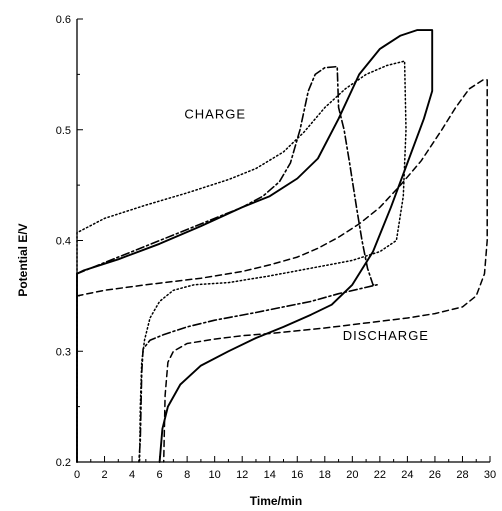 The width and height of the screenshot is (502, 511). Describe the element at coordinates (77, 475) in the screenshot. I see `x-tick-label: 0` at that location.